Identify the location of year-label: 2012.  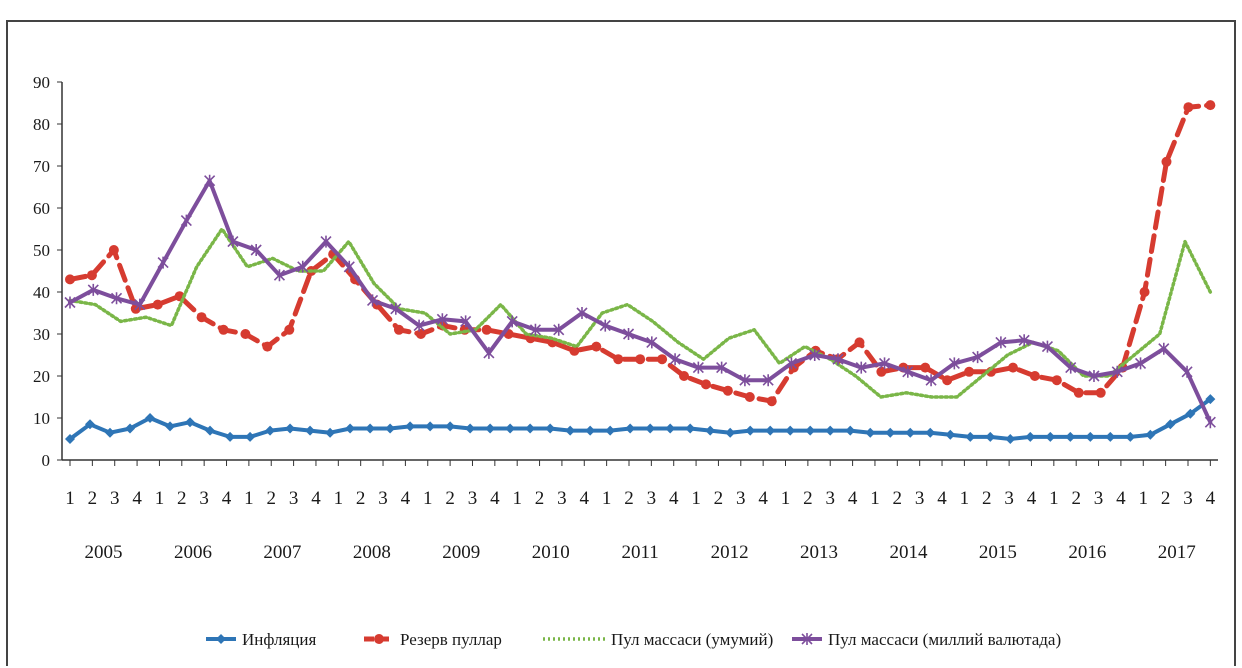
(730, 552).